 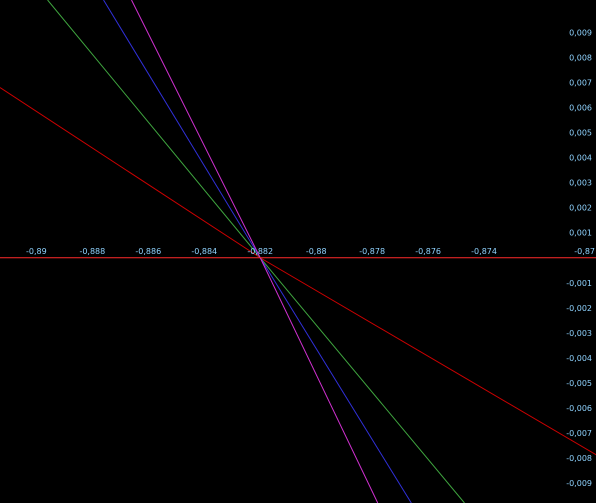 I want to click on y-tick-label: -0,002, so click(x=579, y=308).